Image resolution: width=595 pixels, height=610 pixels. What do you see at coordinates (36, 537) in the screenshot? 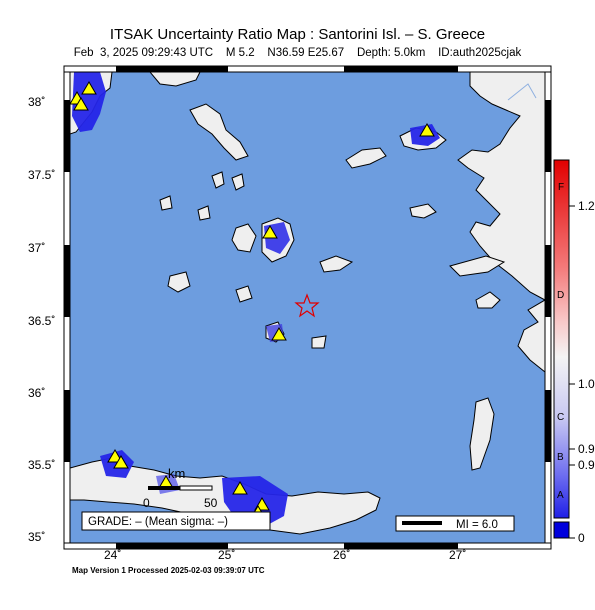
I see `lat-tick: 35˚` at bounding box center [36, 537].